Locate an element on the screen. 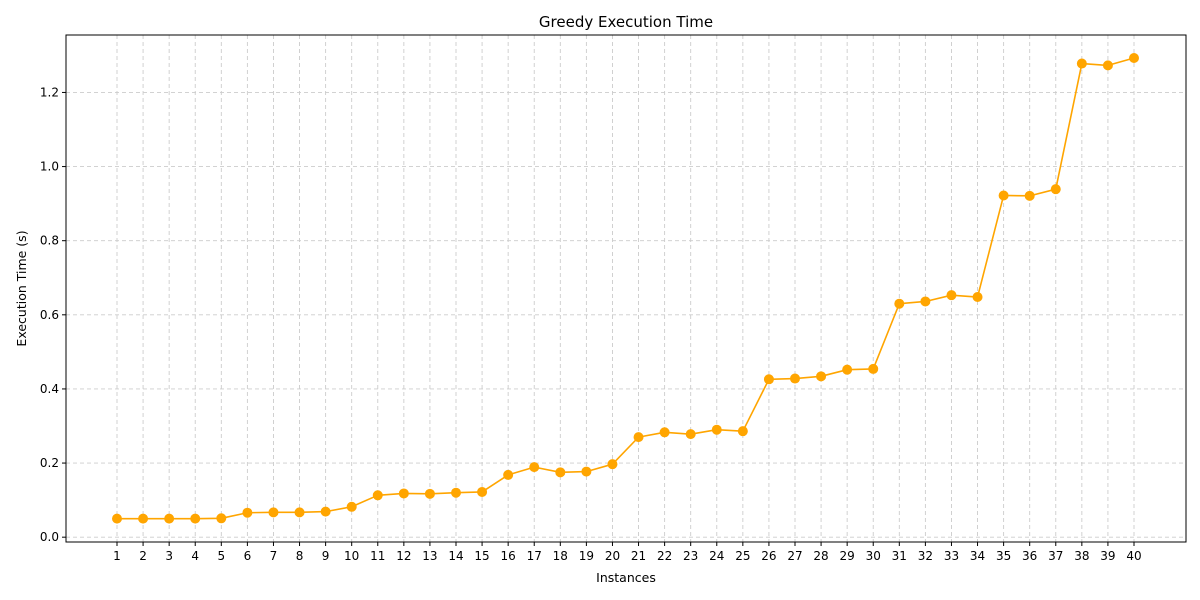 This screenshot has width=1200, height=600. x-tick-label: 21 is located at coordinates (638, 556).